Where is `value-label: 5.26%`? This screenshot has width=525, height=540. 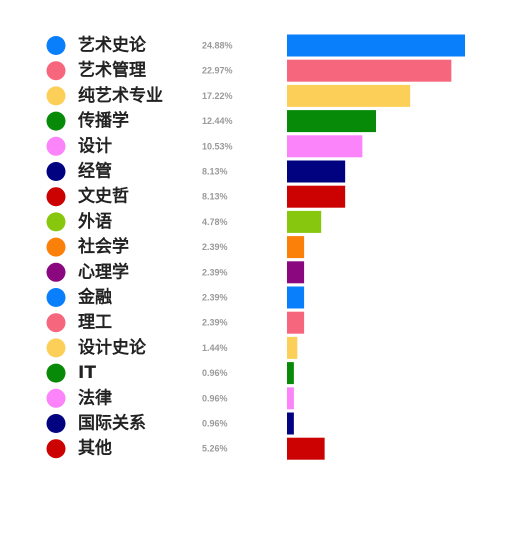 value-label: 5.26% is located at coordinates (215, 449).